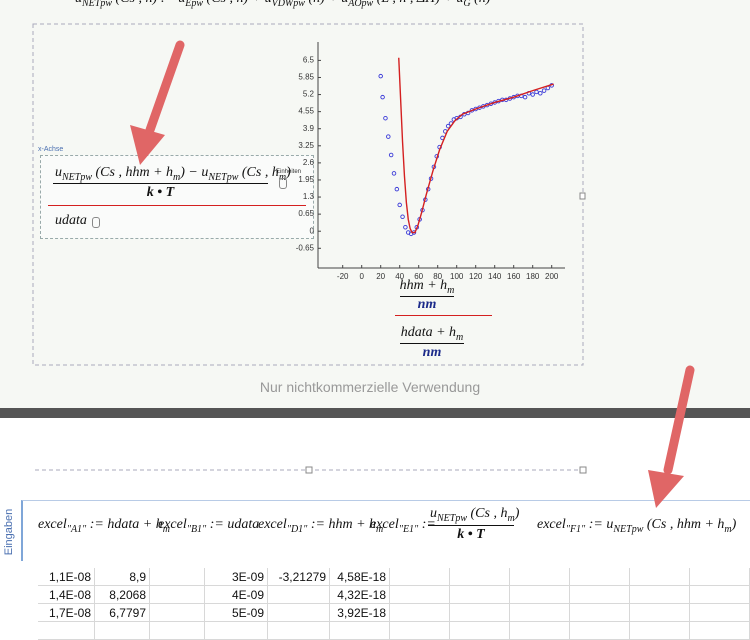  I want to click on formula-text: := hdata + h, so click(124, 524).